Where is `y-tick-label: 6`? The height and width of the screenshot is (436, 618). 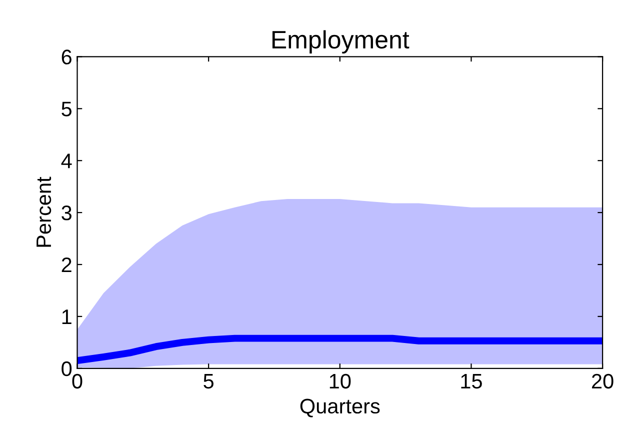
y-tick-label: 6 is located at coordinates (67, 57).